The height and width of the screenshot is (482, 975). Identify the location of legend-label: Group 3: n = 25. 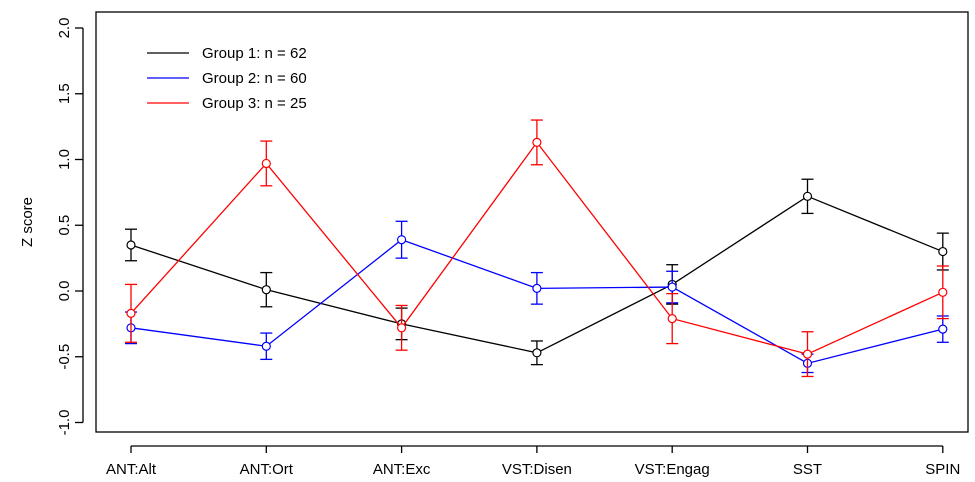
(254, 103).